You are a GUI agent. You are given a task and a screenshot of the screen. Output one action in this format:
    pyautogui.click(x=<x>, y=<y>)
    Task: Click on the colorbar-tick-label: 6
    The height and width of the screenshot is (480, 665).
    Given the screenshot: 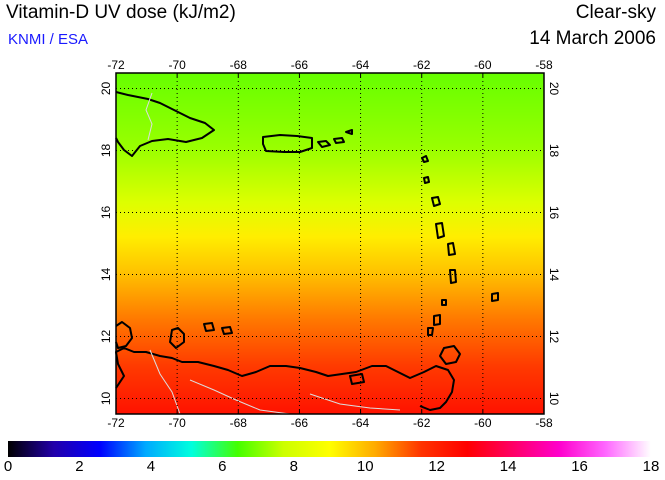 What is the action you would take?
    pyautogui.click(x=222, y=466)
    